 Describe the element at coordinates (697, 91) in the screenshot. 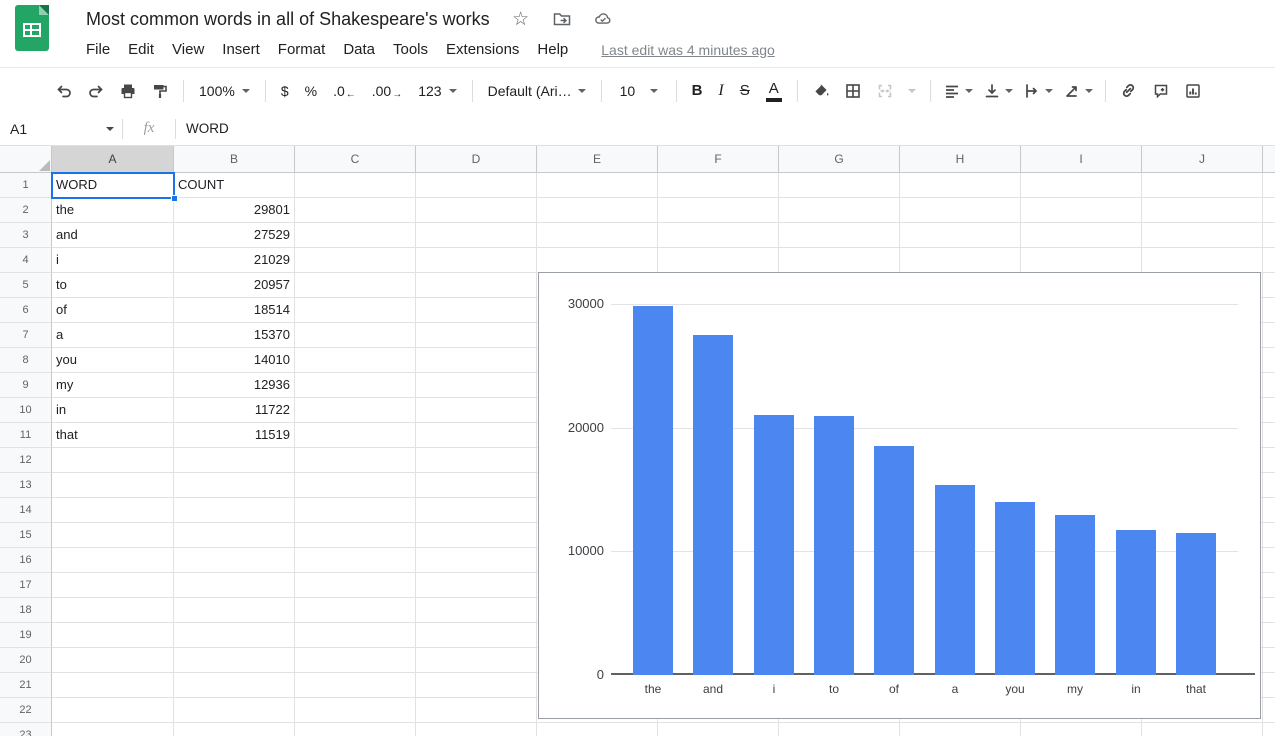

I see `bold-button: B` at that location.